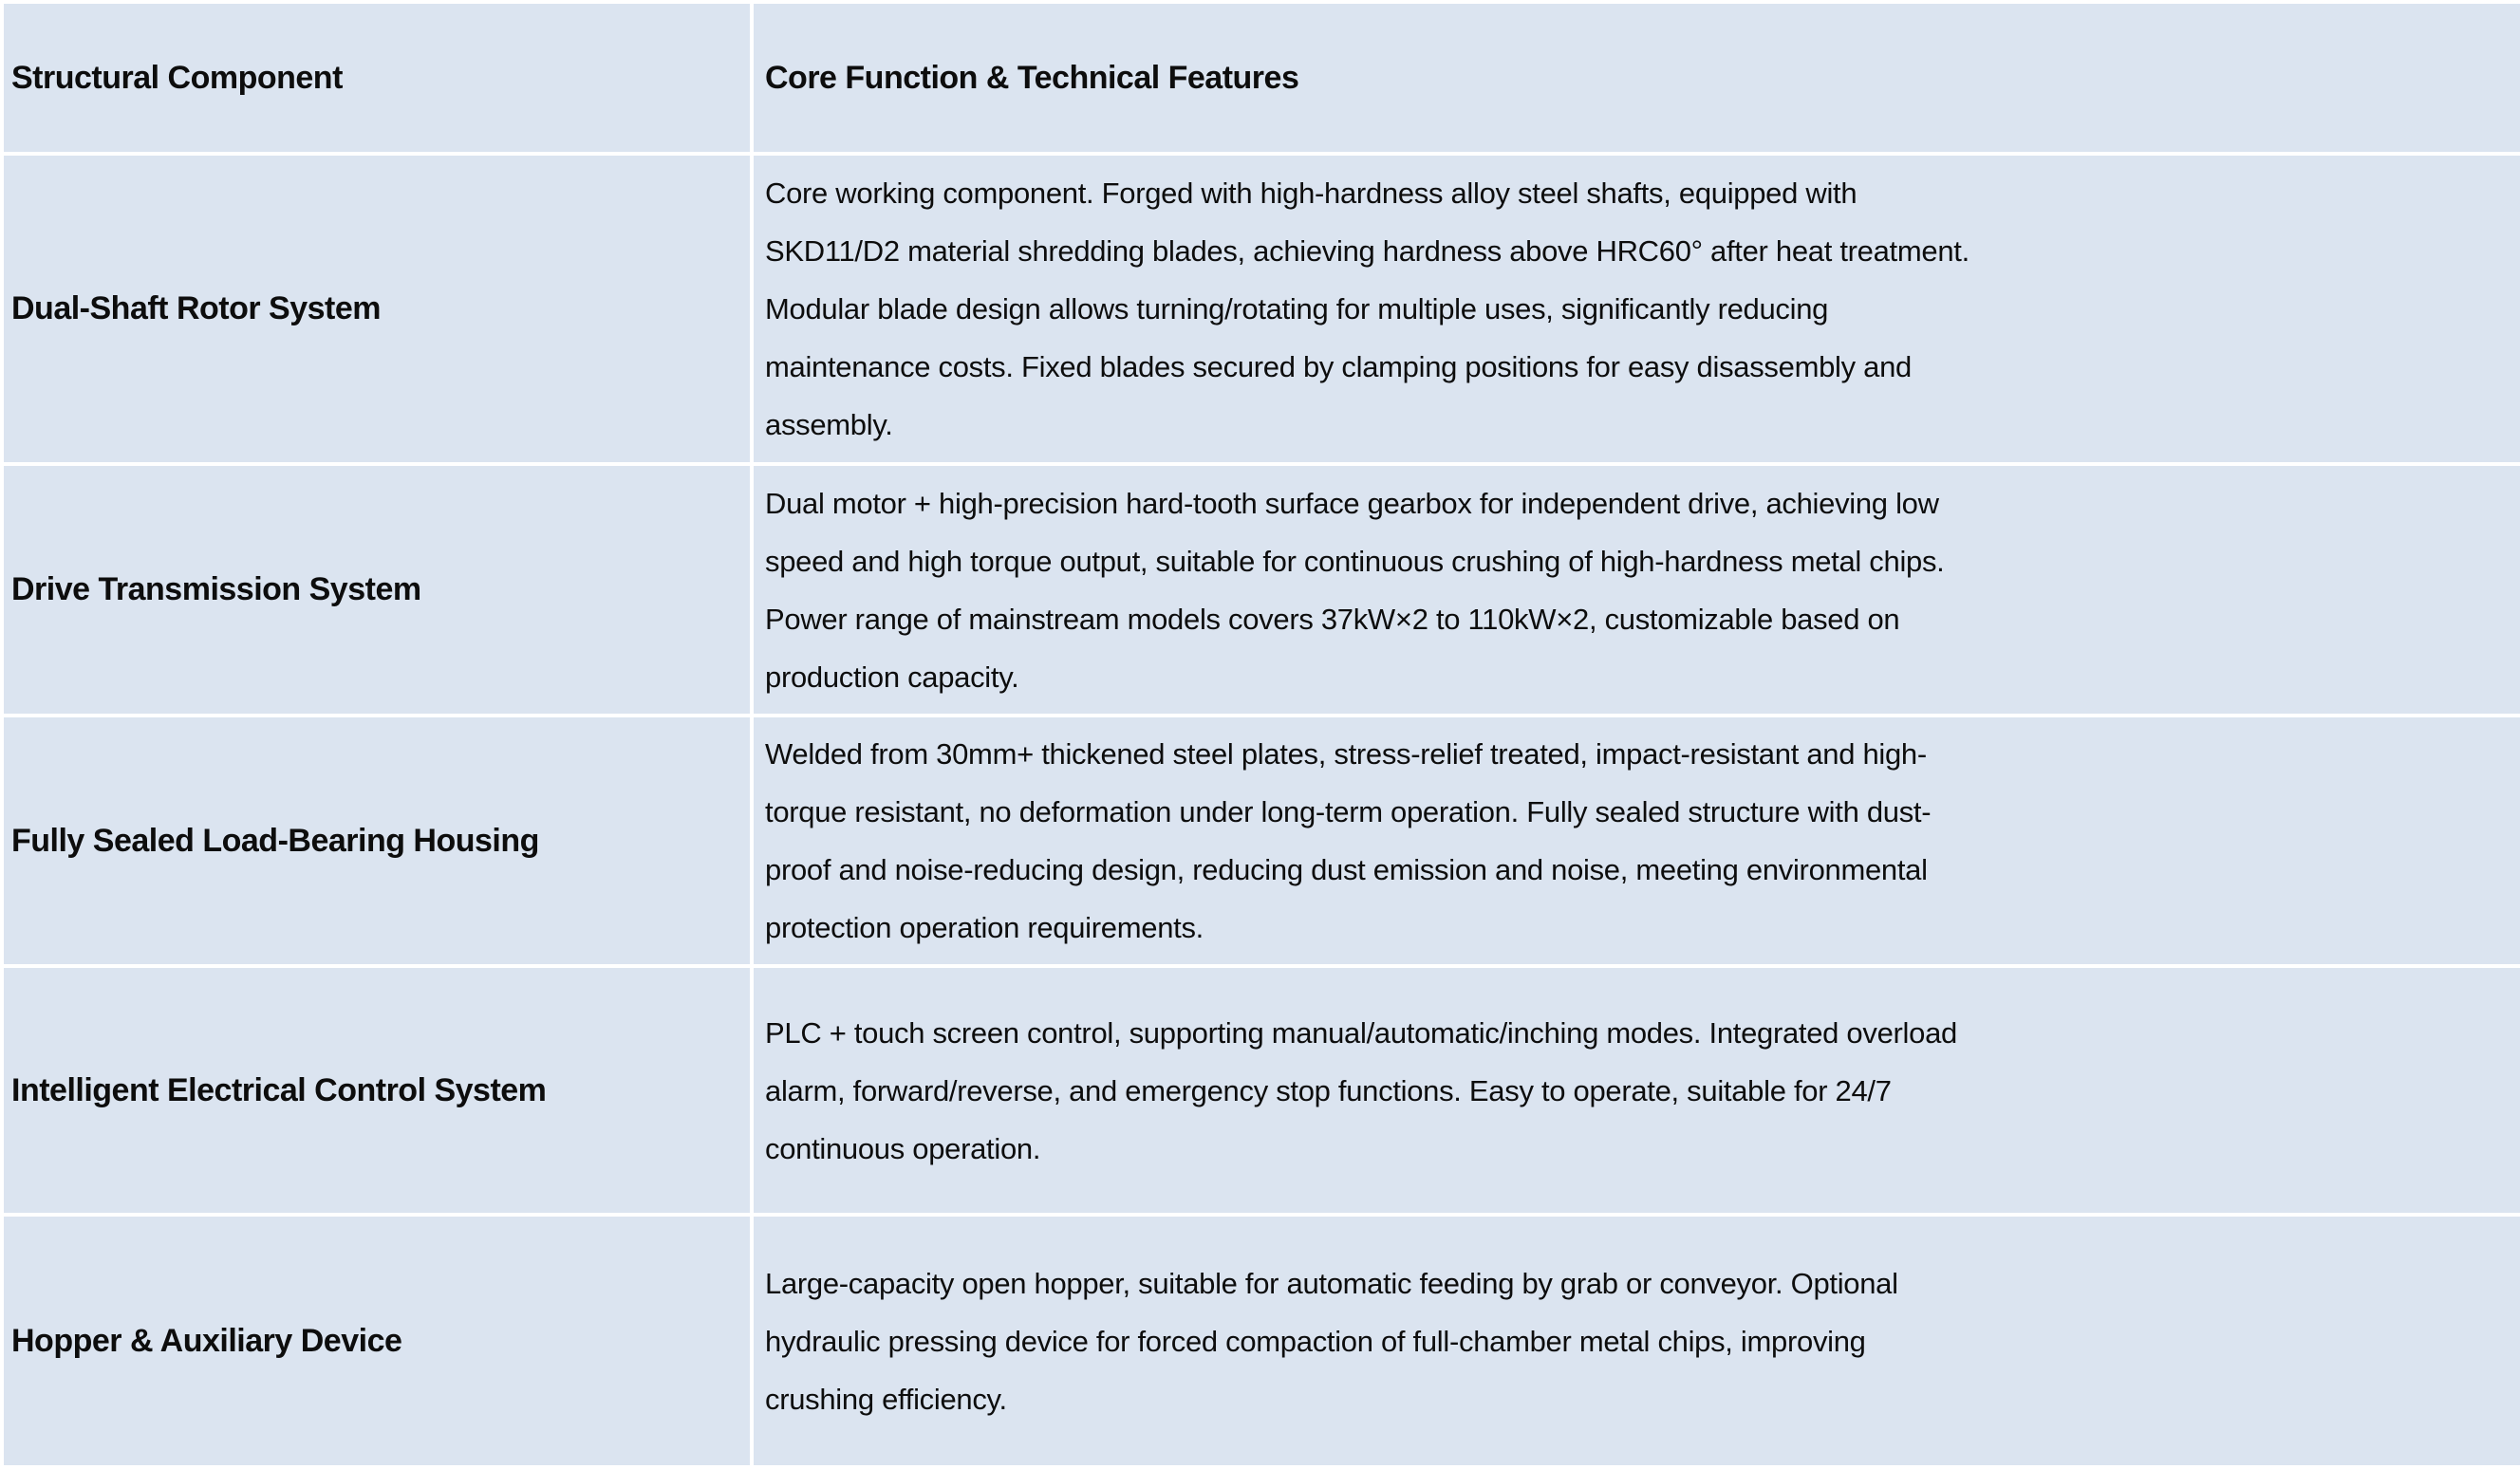 The height and width of the screenshot is (1469, 2520). Describe the element at coordinates (377, 589) in the screenshot. I see `component-cell: Drive Transmission System` at that location.